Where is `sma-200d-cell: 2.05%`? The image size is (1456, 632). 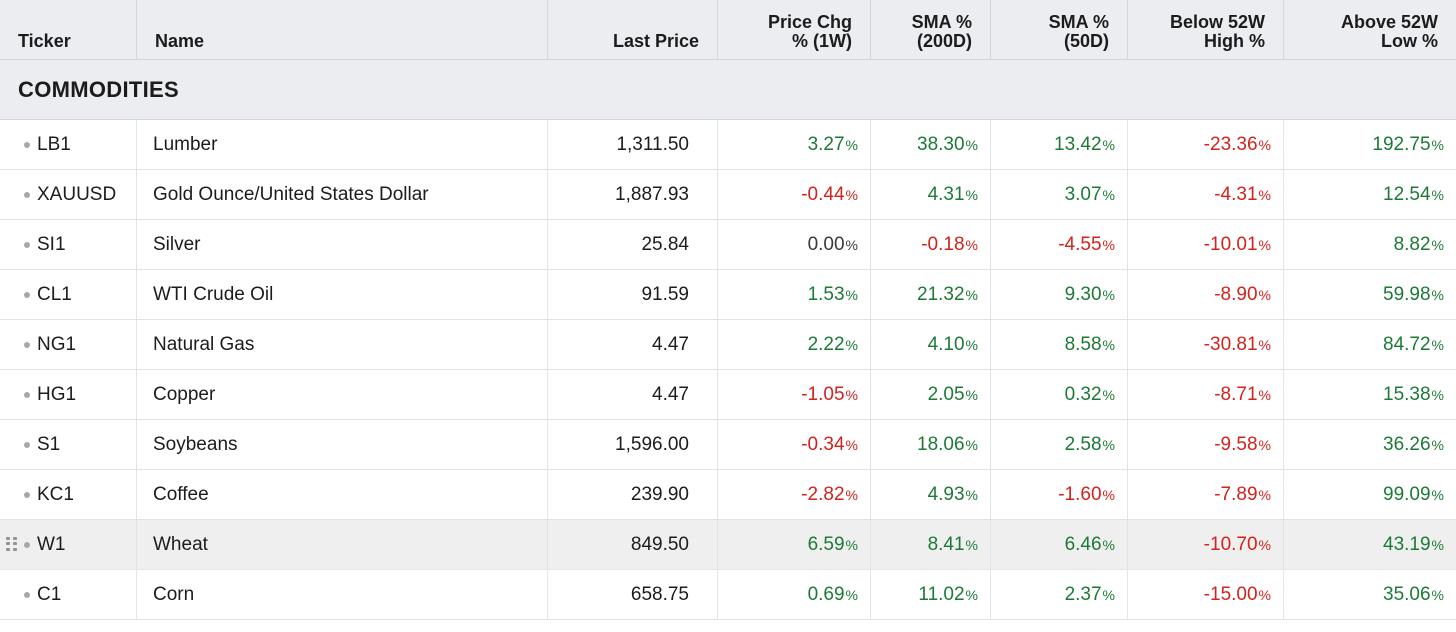
sma-200d-cell: 2.05% is located at coordinates (931, 394).